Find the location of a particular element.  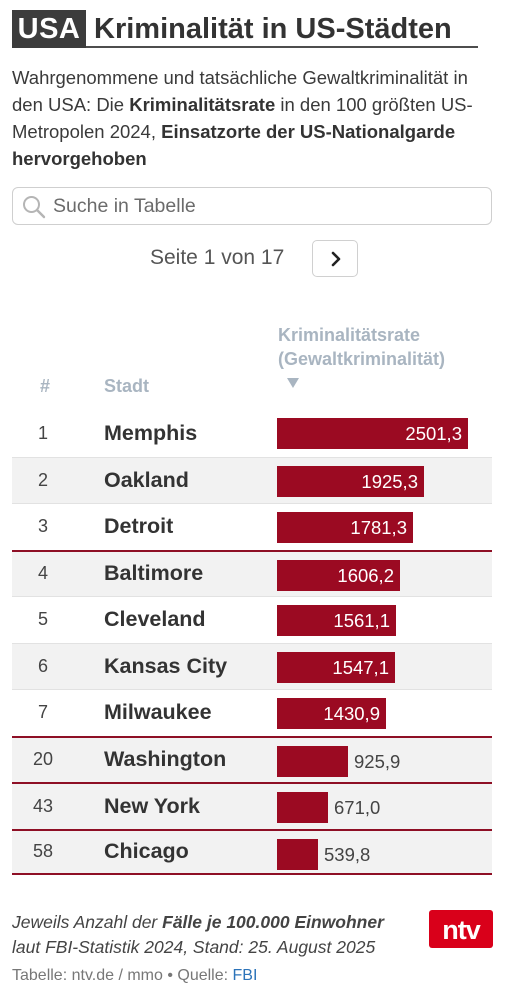

page-indicator: Seite 1 von 17 is located at coordinates (217, 257).